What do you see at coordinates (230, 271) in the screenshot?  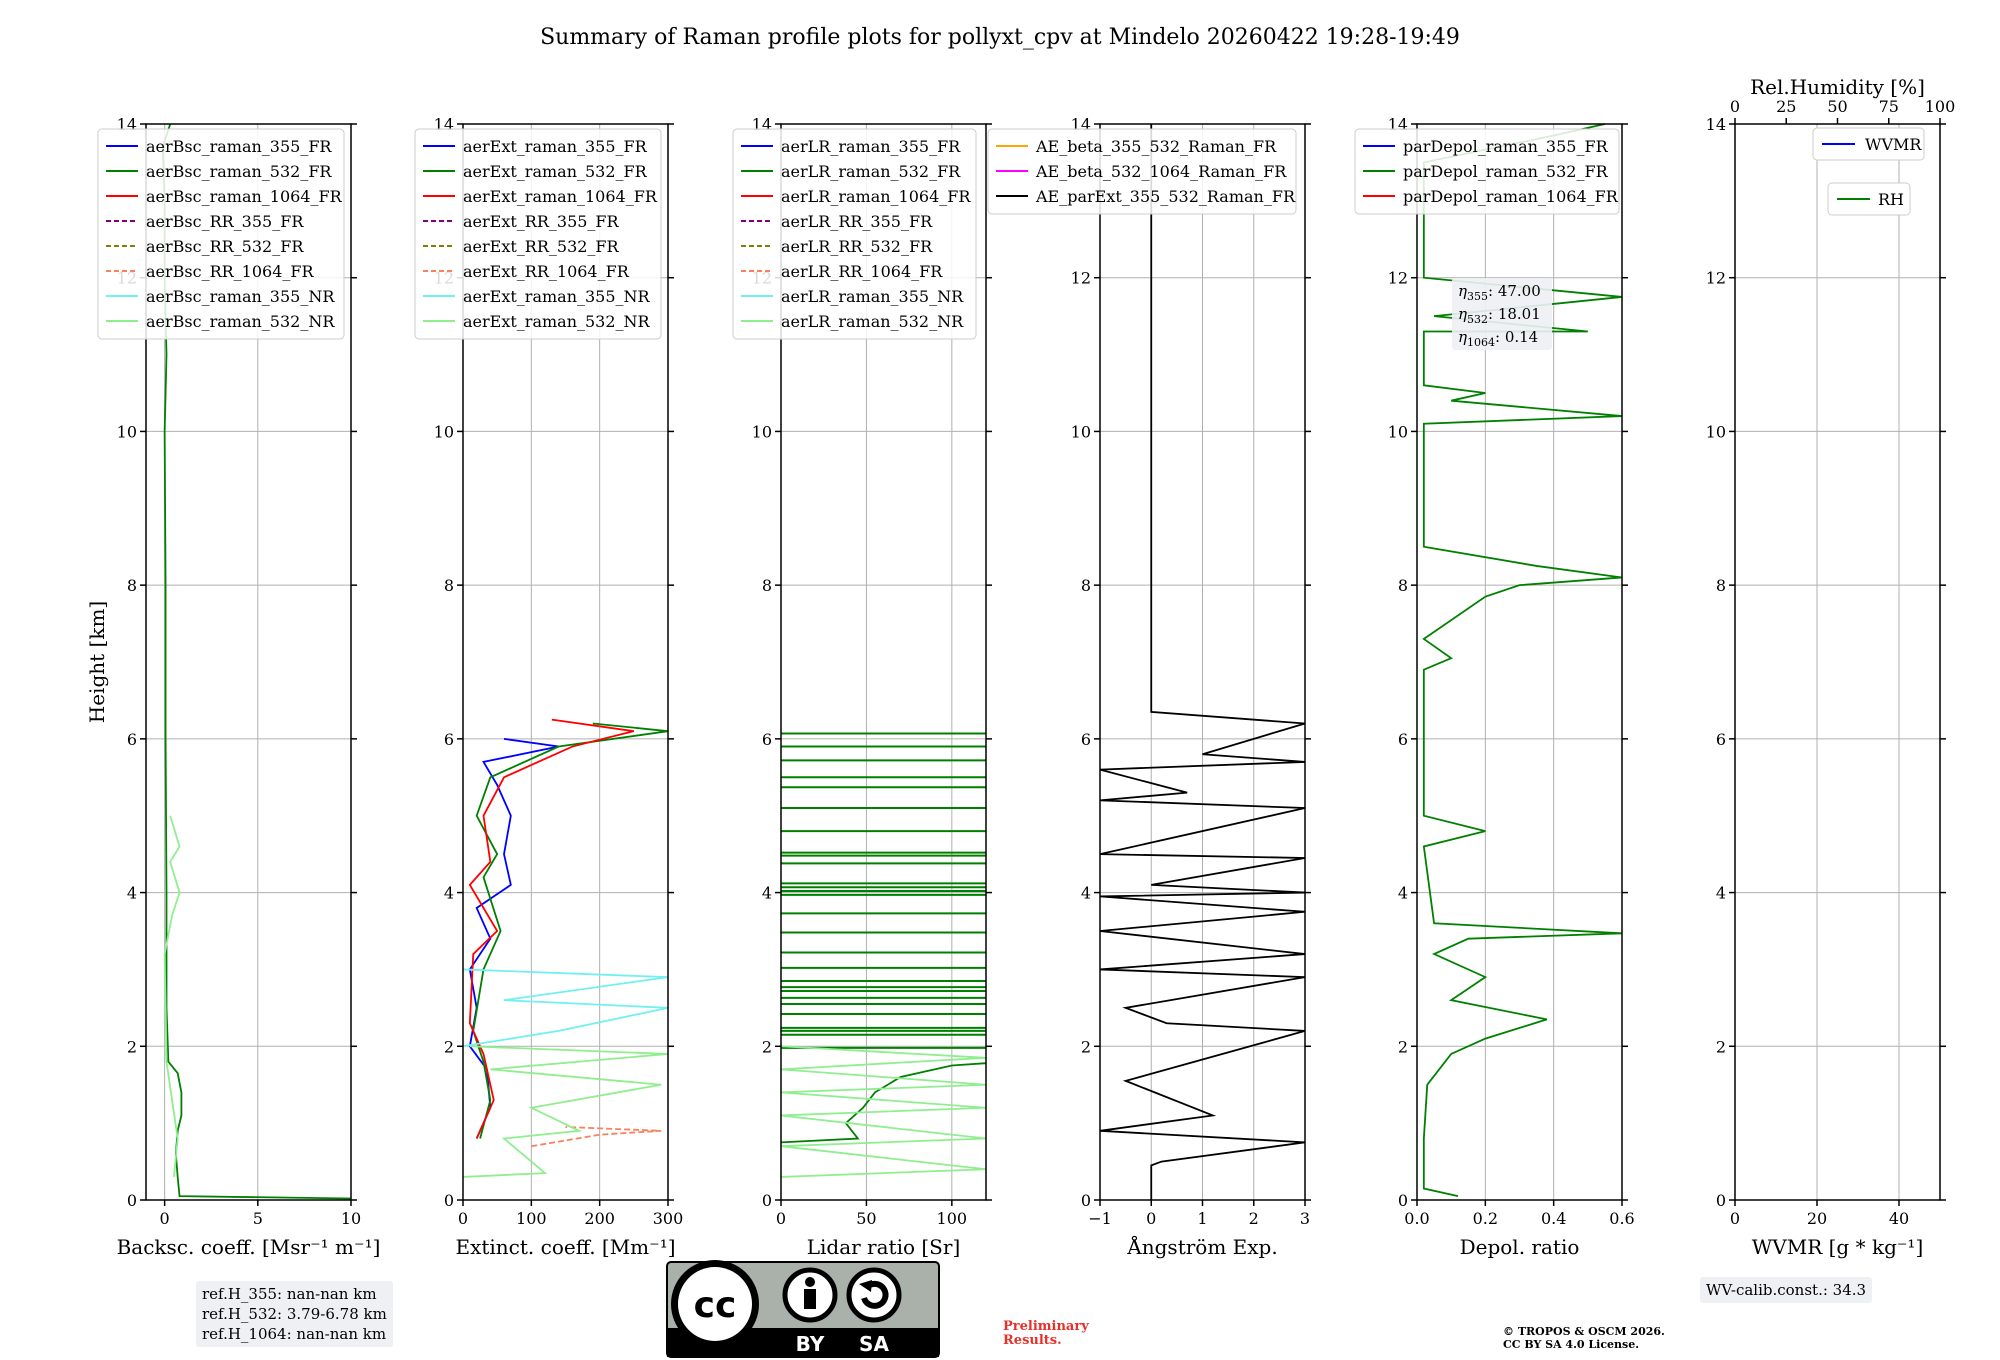 I see `legend-entry: aerBsc_RR_1064_FR` at bounding box center [230, 271].